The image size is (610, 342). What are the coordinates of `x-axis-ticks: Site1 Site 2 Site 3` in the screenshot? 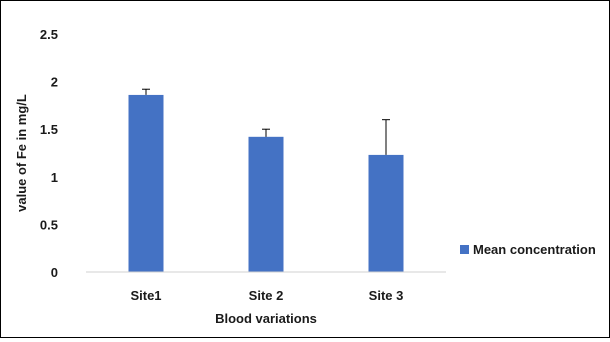 It's located at (266, 295).